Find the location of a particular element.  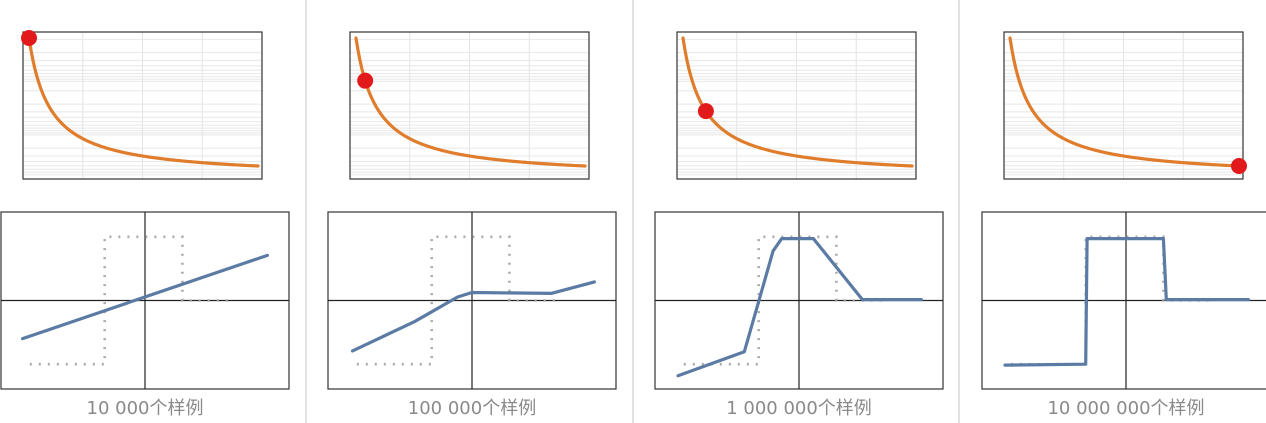

sample-count-caption: 100 000个样例 is located at coordinates (472, 408).